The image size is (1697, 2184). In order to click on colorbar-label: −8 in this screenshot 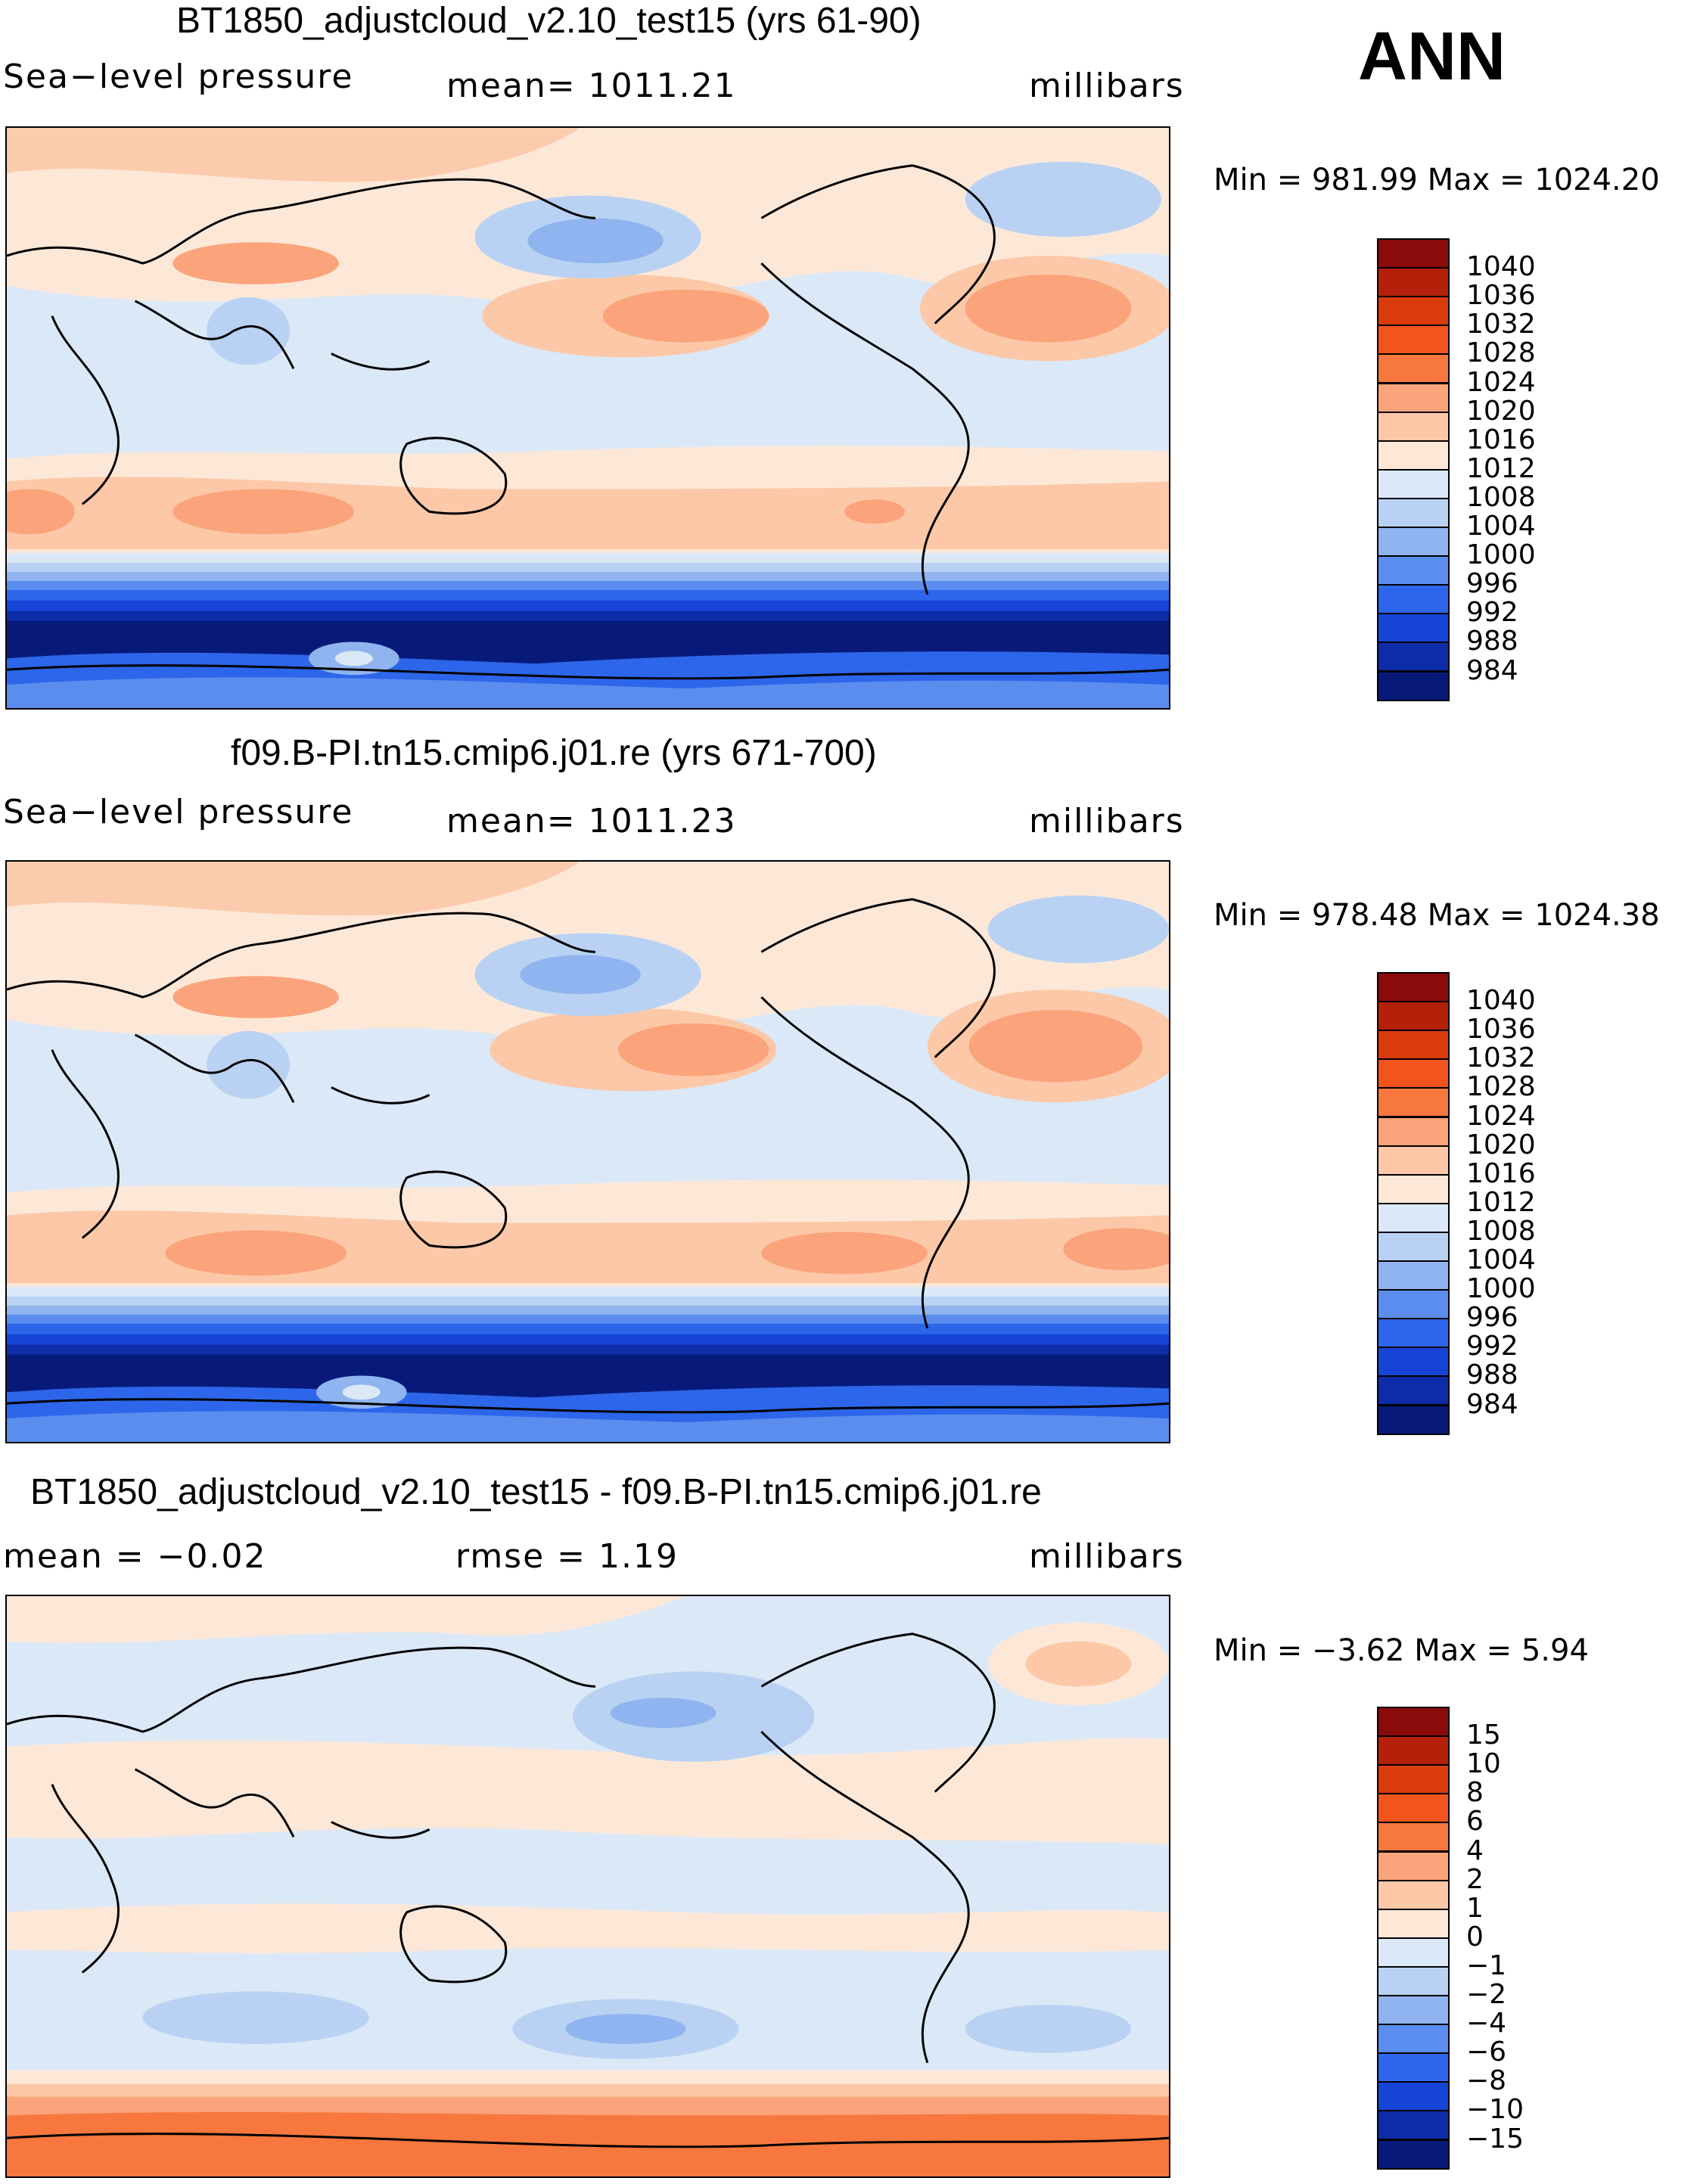, I will do `click(1487, 2081)`.